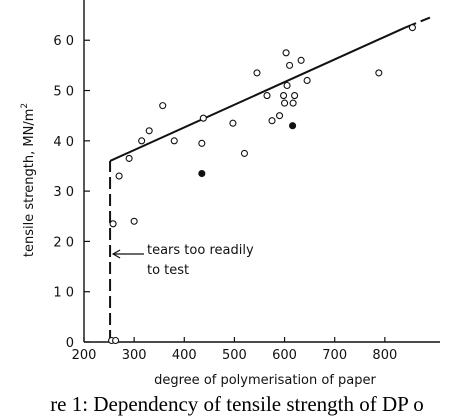  I want to click on x-axis-label: degree of polymerisation of paper, so click(265, 380).